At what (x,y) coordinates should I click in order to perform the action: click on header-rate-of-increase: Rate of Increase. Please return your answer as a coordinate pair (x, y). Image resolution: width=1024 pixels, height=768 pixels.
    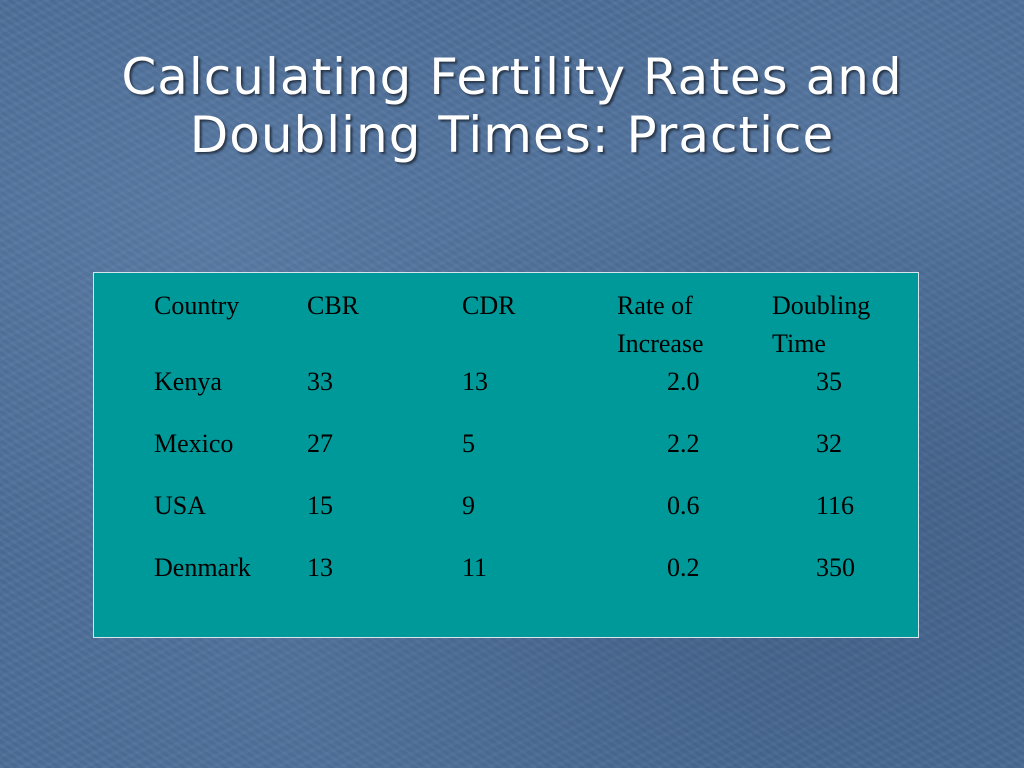
    Looking at the image, I should click on (694, 325).